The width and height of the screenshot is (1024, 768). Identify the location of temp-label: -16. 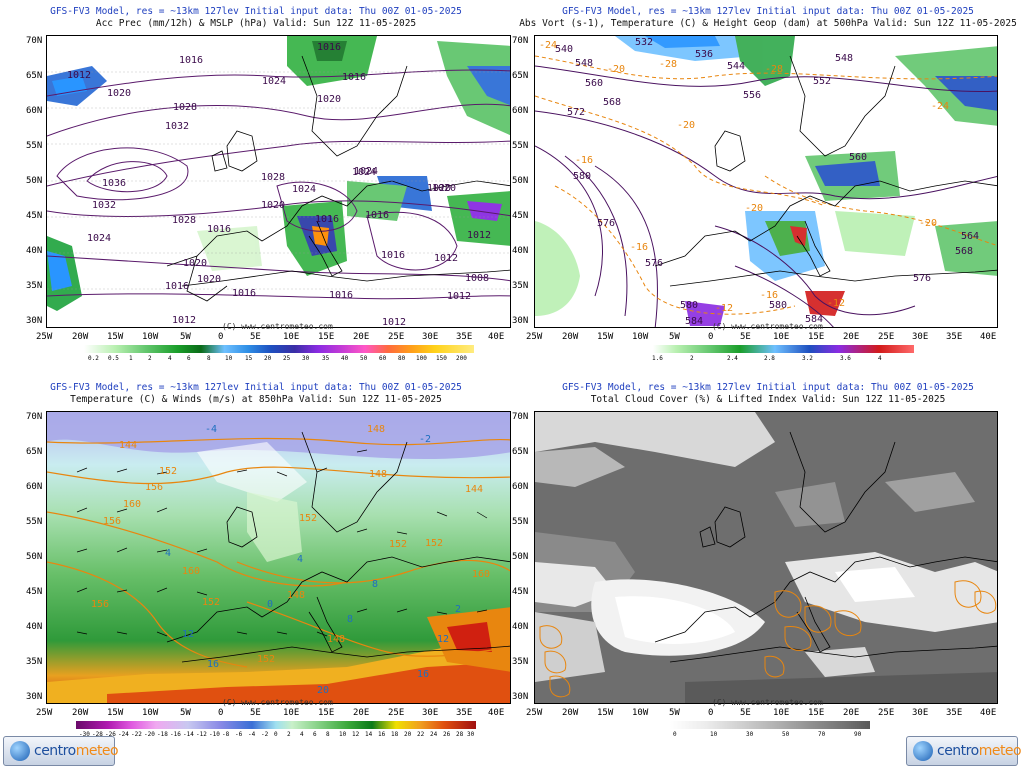
(769, 295).